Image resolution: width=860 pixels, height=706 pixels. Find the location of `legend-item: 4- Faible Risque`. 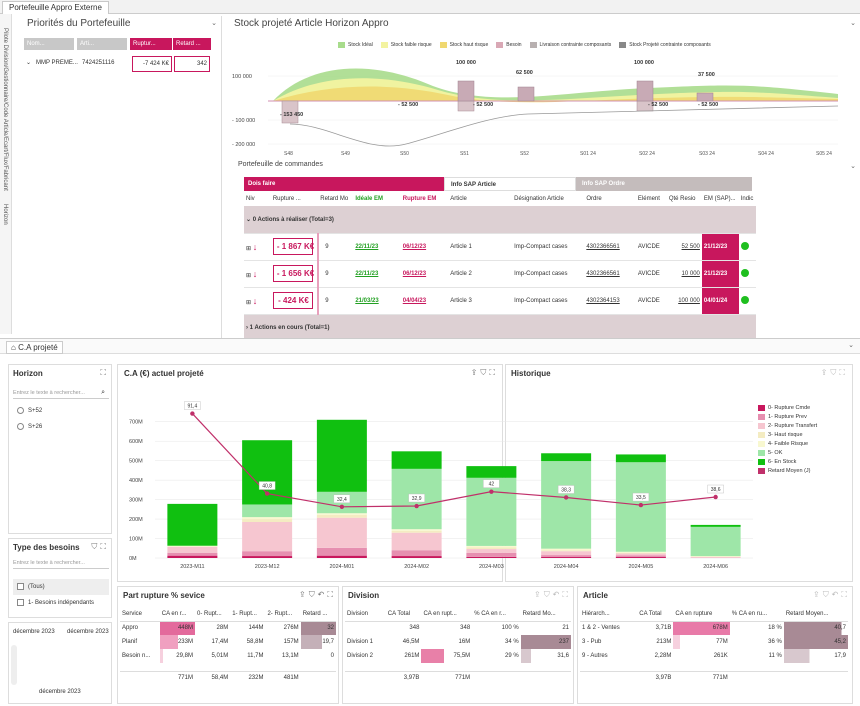

legend-item: 4- Faible Risque is located at coordinates (803, 444).